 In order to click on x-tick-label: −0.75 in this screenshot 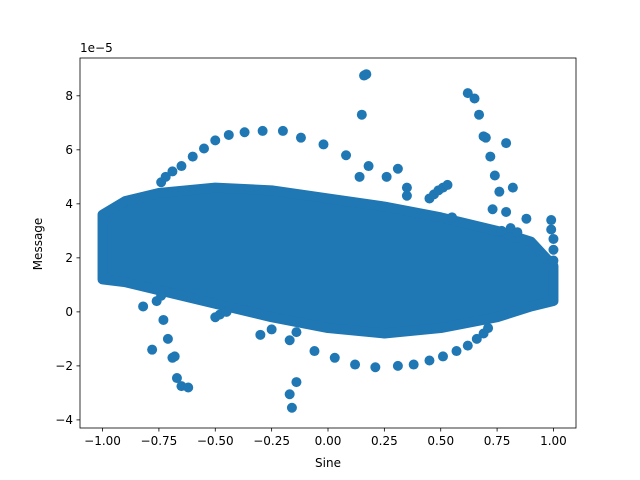, I will do `click(159, 441)`.